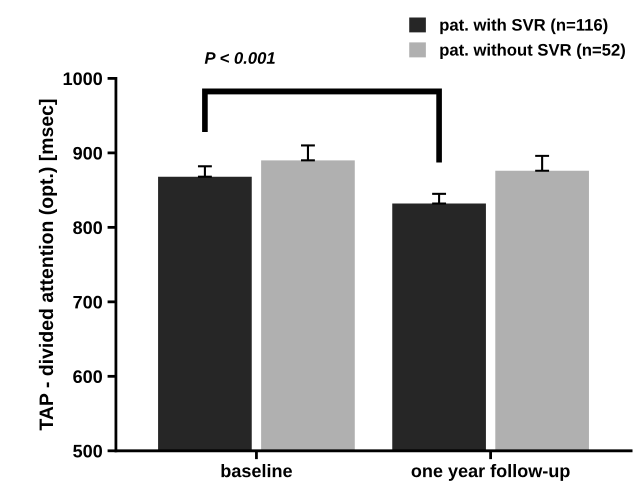 The image size is (644, 490). Describe the element at coordinates (87, 451) in the screenshot. I see `y-tick-label: 500` at that location.